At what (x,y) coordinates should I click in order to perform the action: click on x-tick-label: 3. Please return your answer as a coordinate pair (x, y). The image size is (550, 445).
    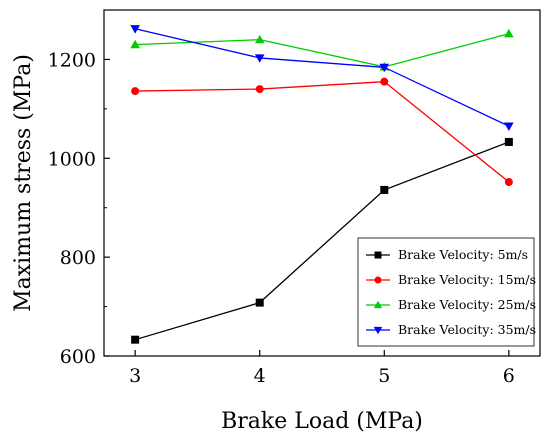
    Looking at the image, I should click on (135, 376).